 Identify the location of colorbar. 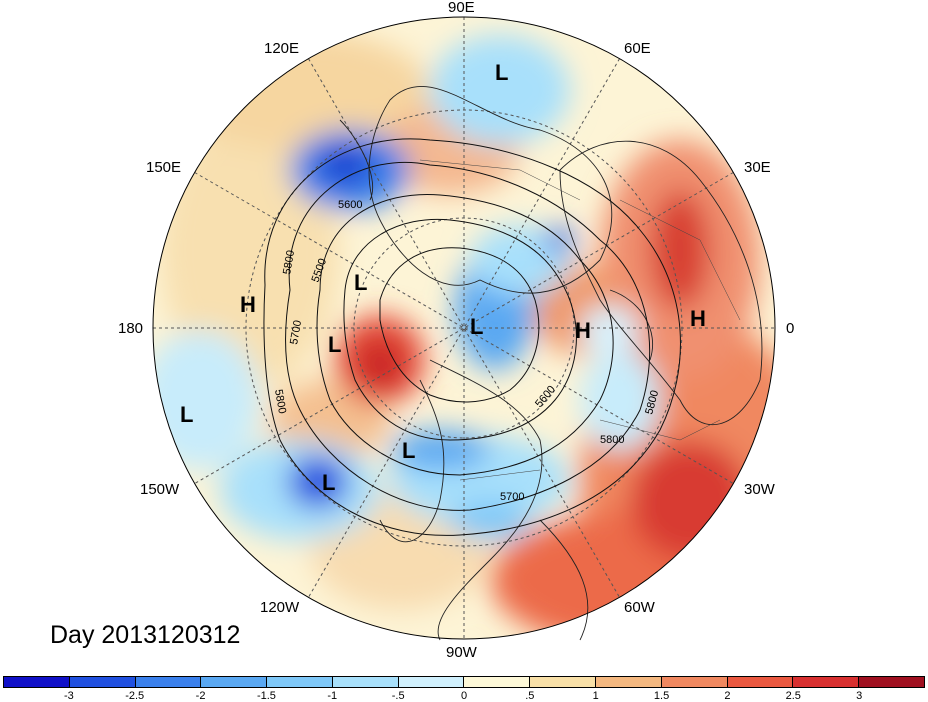
(464, 682).